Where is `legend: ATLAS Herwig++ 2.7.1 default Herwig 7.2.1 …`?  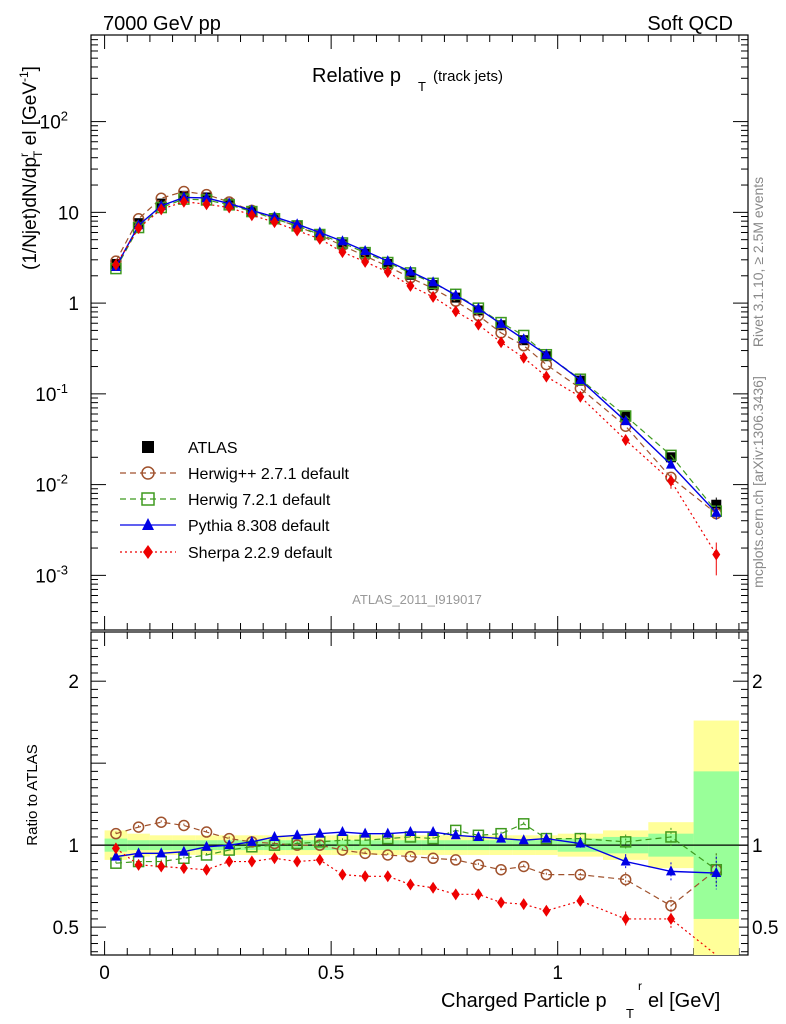
legend: ATLAS Herwig++ 2.7.1 default Herwig 7.2.1 … is located at coordinates (235, 501).